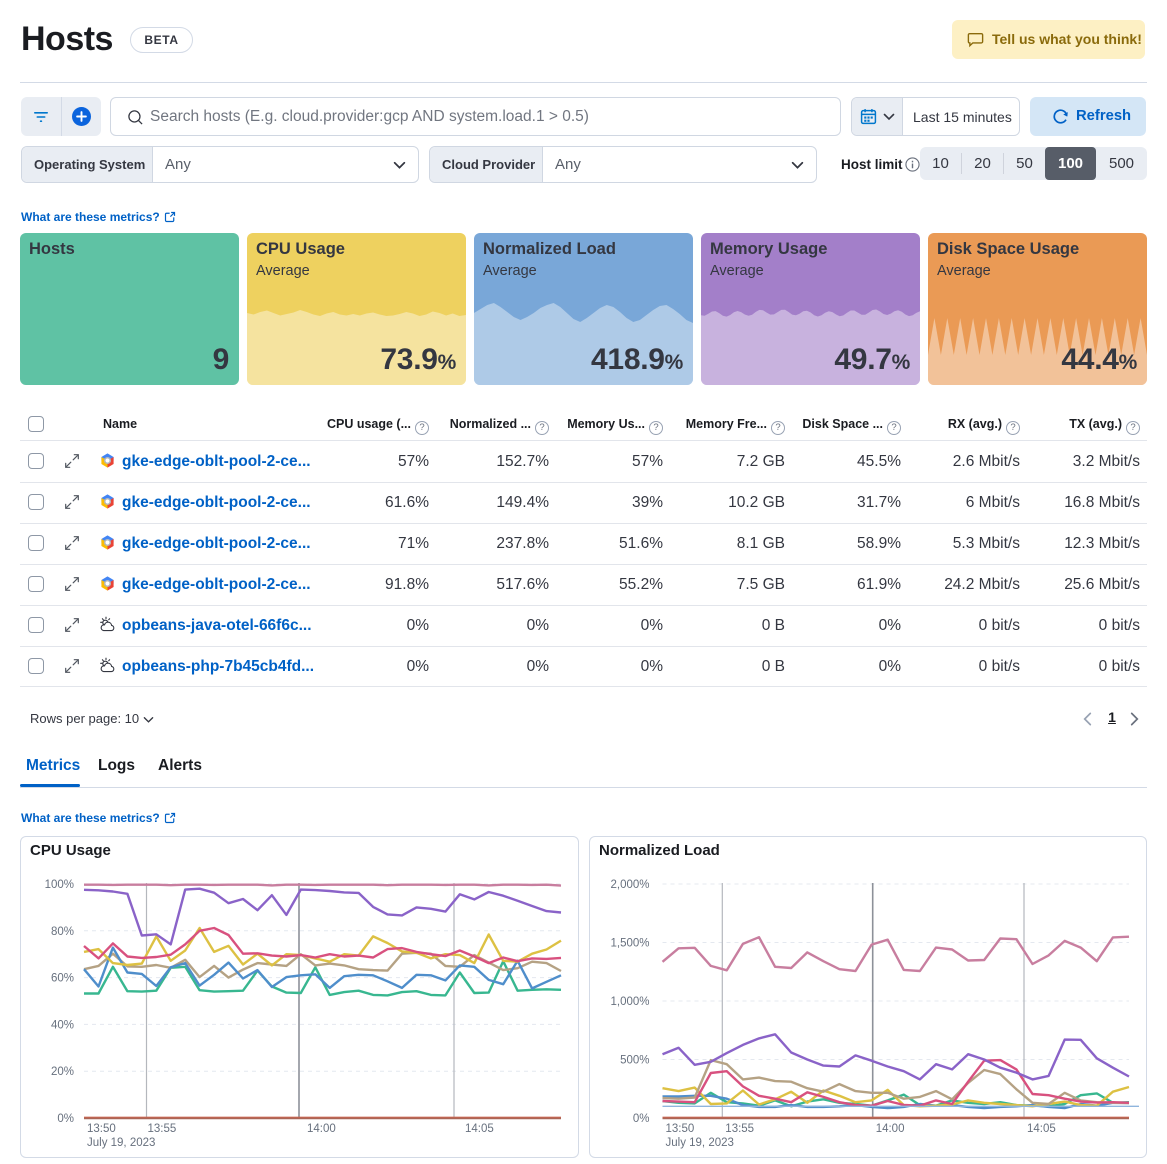 The width and height of the screenshot is (1167, 1164). What do you see at coordinates (62, 1025) in the screenshot?
I see `svg-text: 40%` at bounding box center [62, 1025].